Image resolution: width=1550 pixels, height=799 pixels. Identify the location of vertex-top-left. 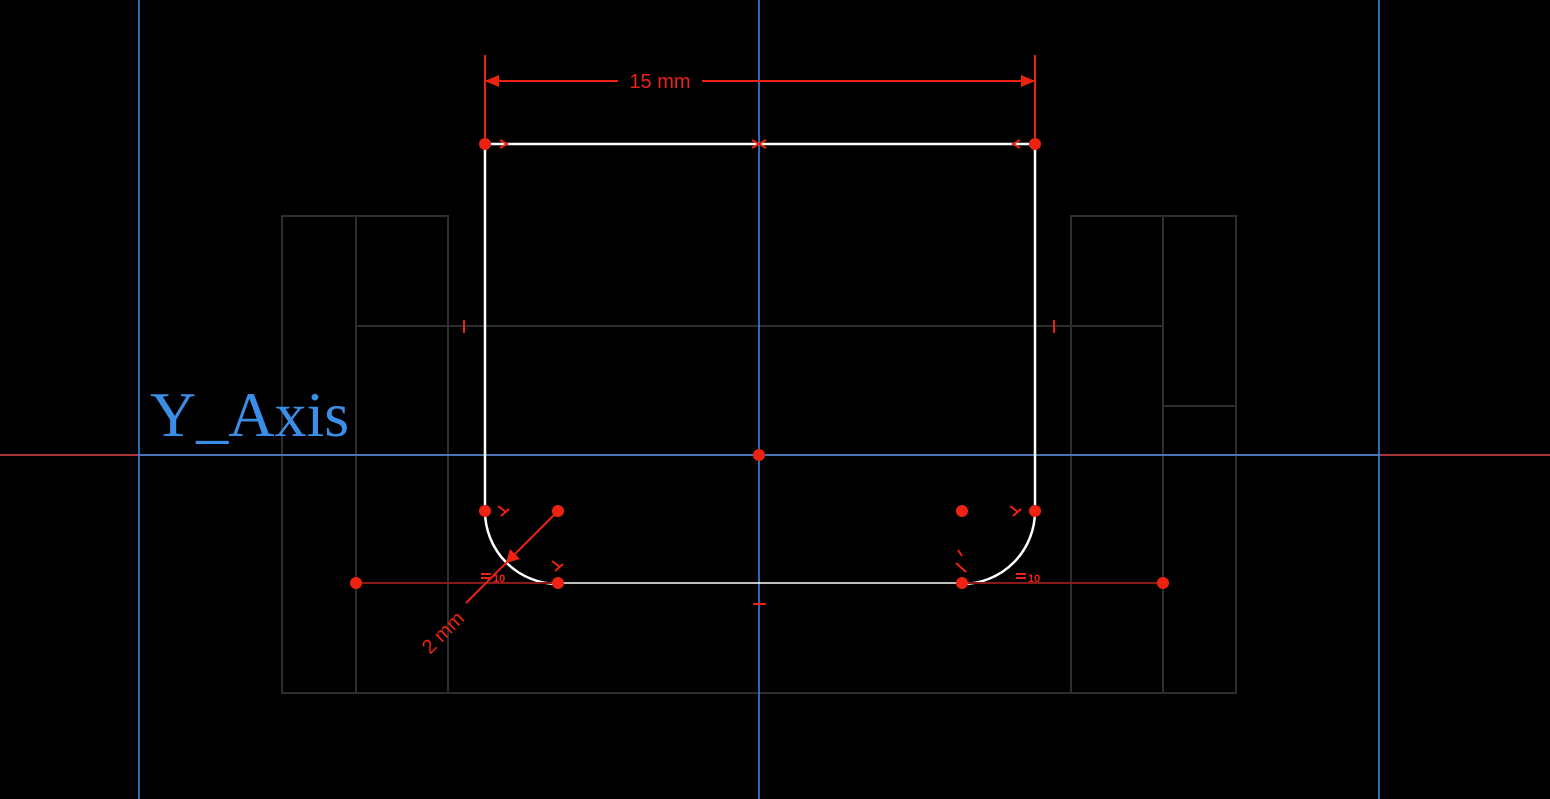
(485, 144).